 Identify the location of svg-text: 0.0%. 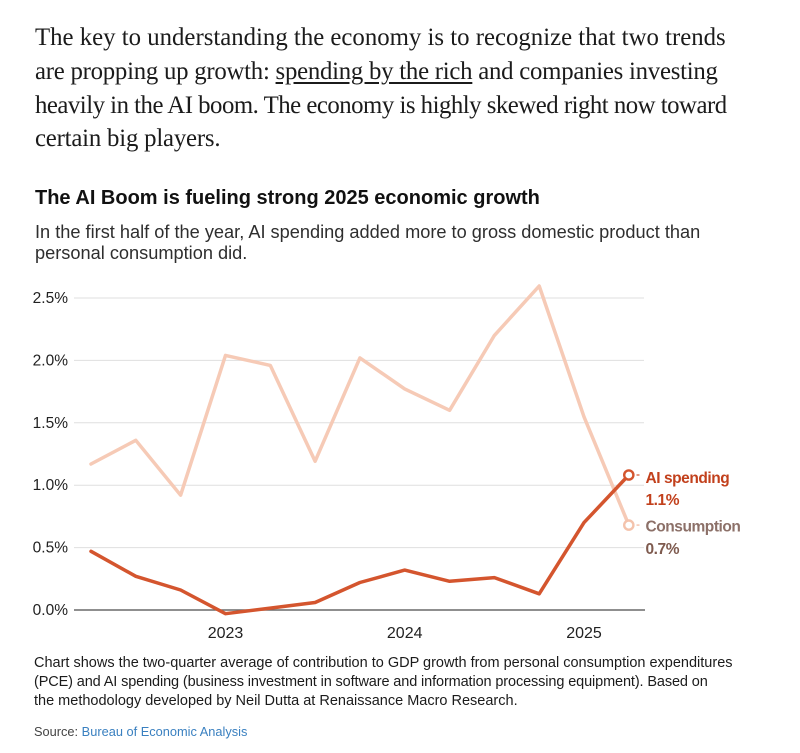
(51, 610).